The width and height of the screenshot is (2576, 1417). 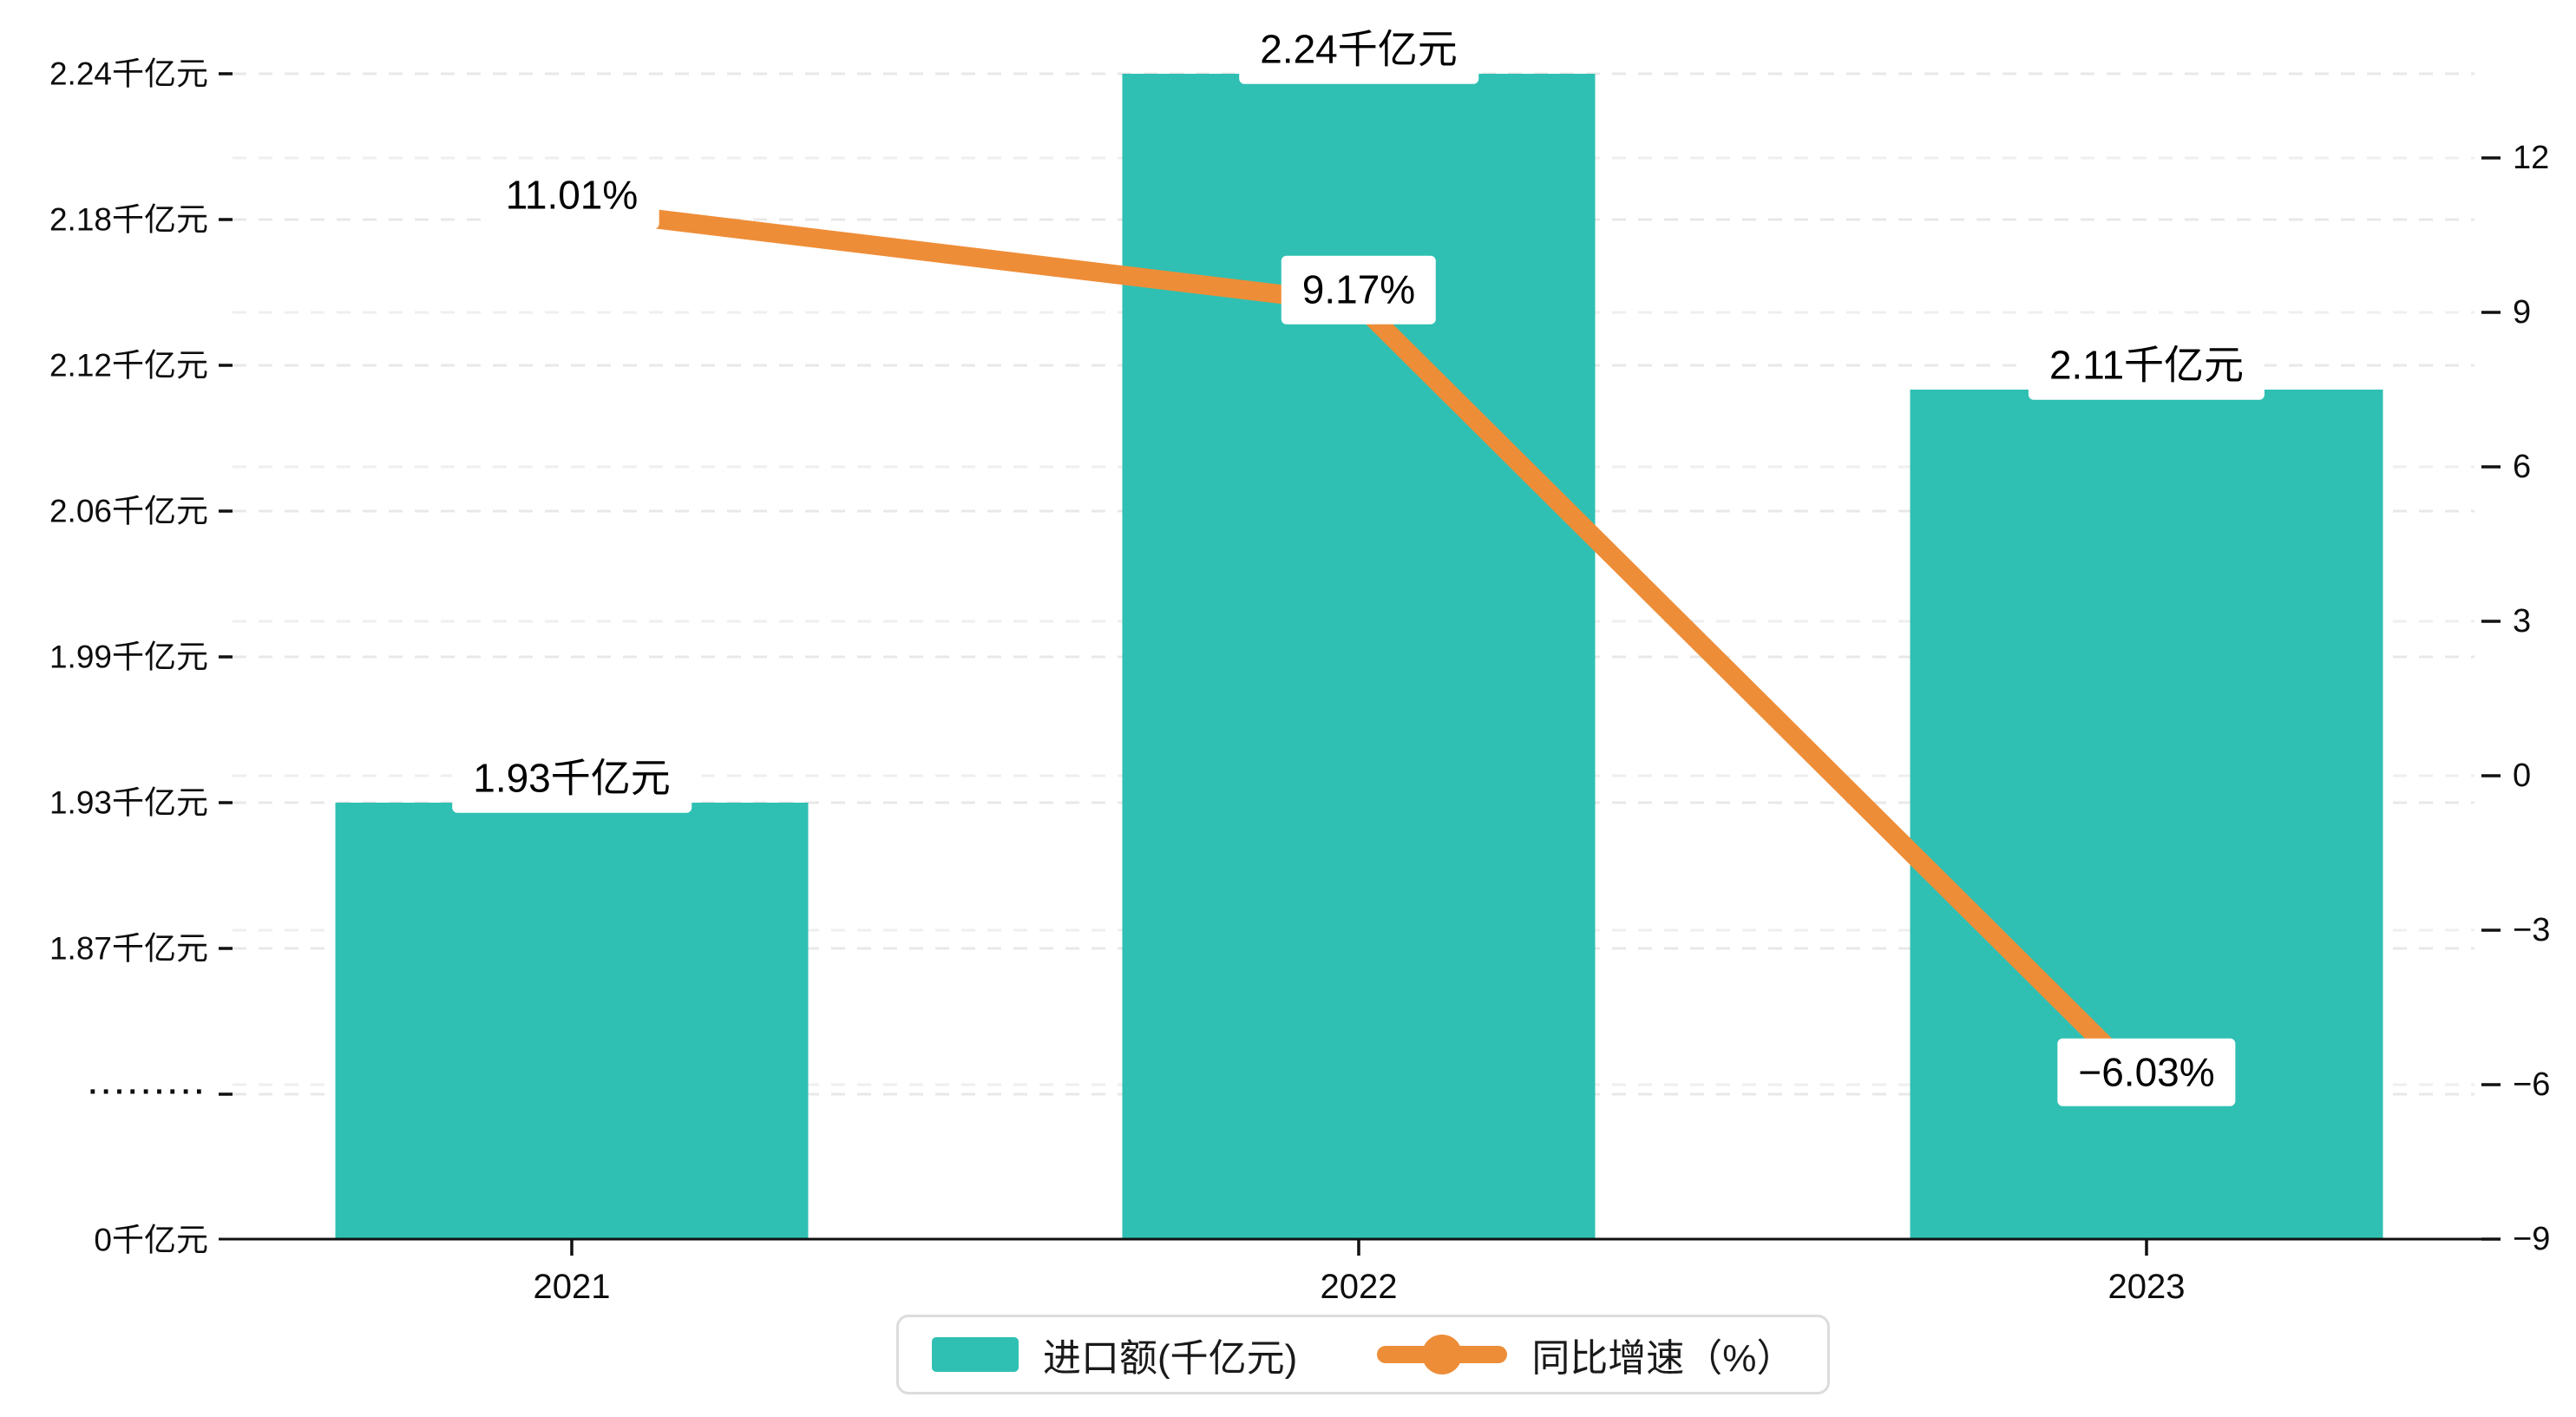 What do you see at coordinates (572, 1021) in the screenshot?
I see `bar-2021` at bounding box center [572, 1021].